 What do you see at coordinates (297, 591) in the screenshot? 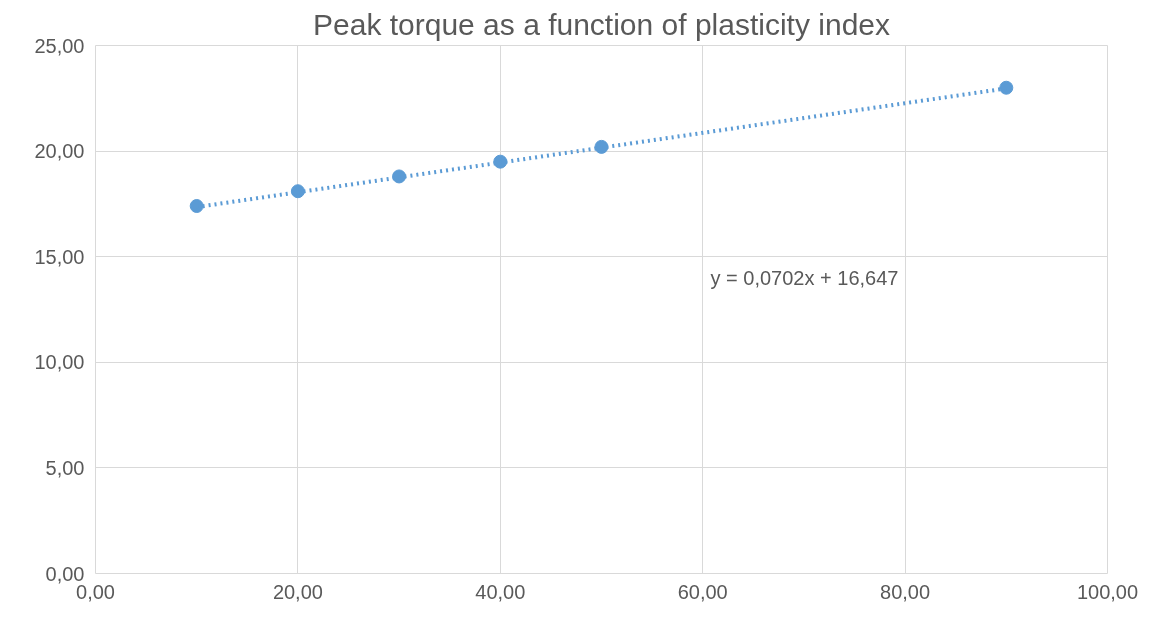
I see `x-tick-label: 20,00` at bounding box center [297, 591].